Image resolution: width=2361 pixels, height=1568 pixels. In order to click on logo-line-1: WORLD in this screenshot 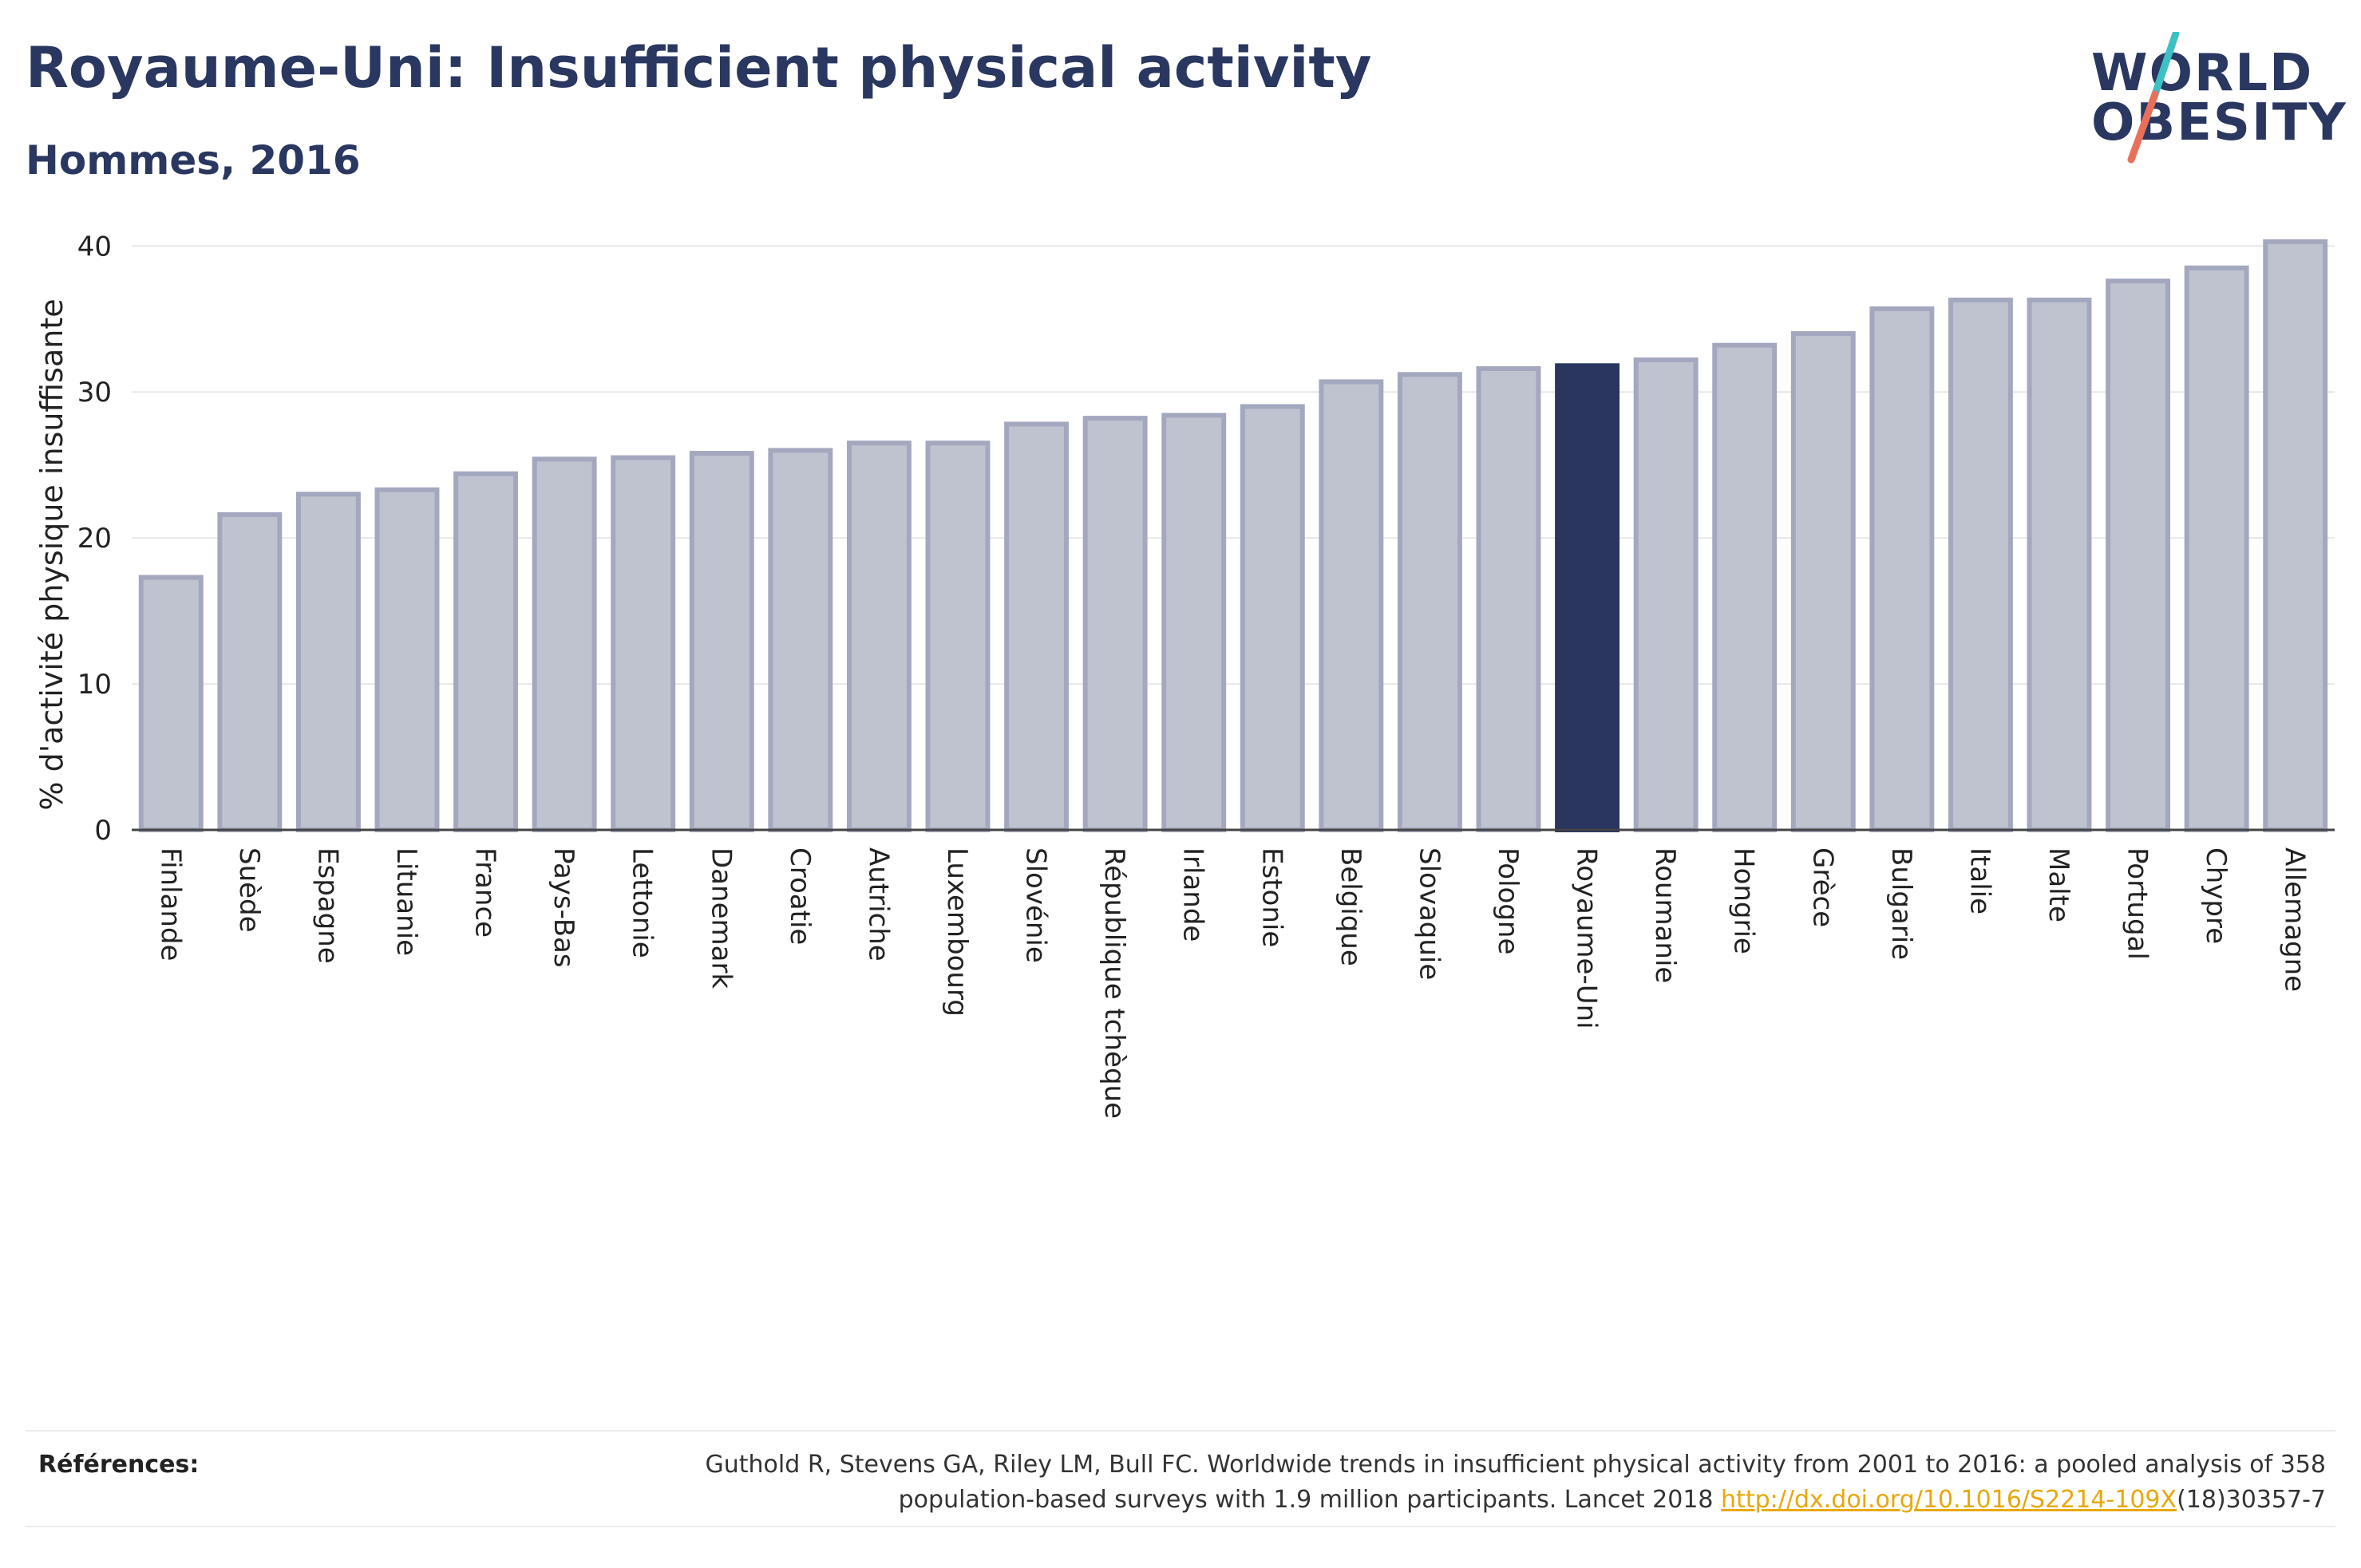, I will do `click(2202, 73)`.